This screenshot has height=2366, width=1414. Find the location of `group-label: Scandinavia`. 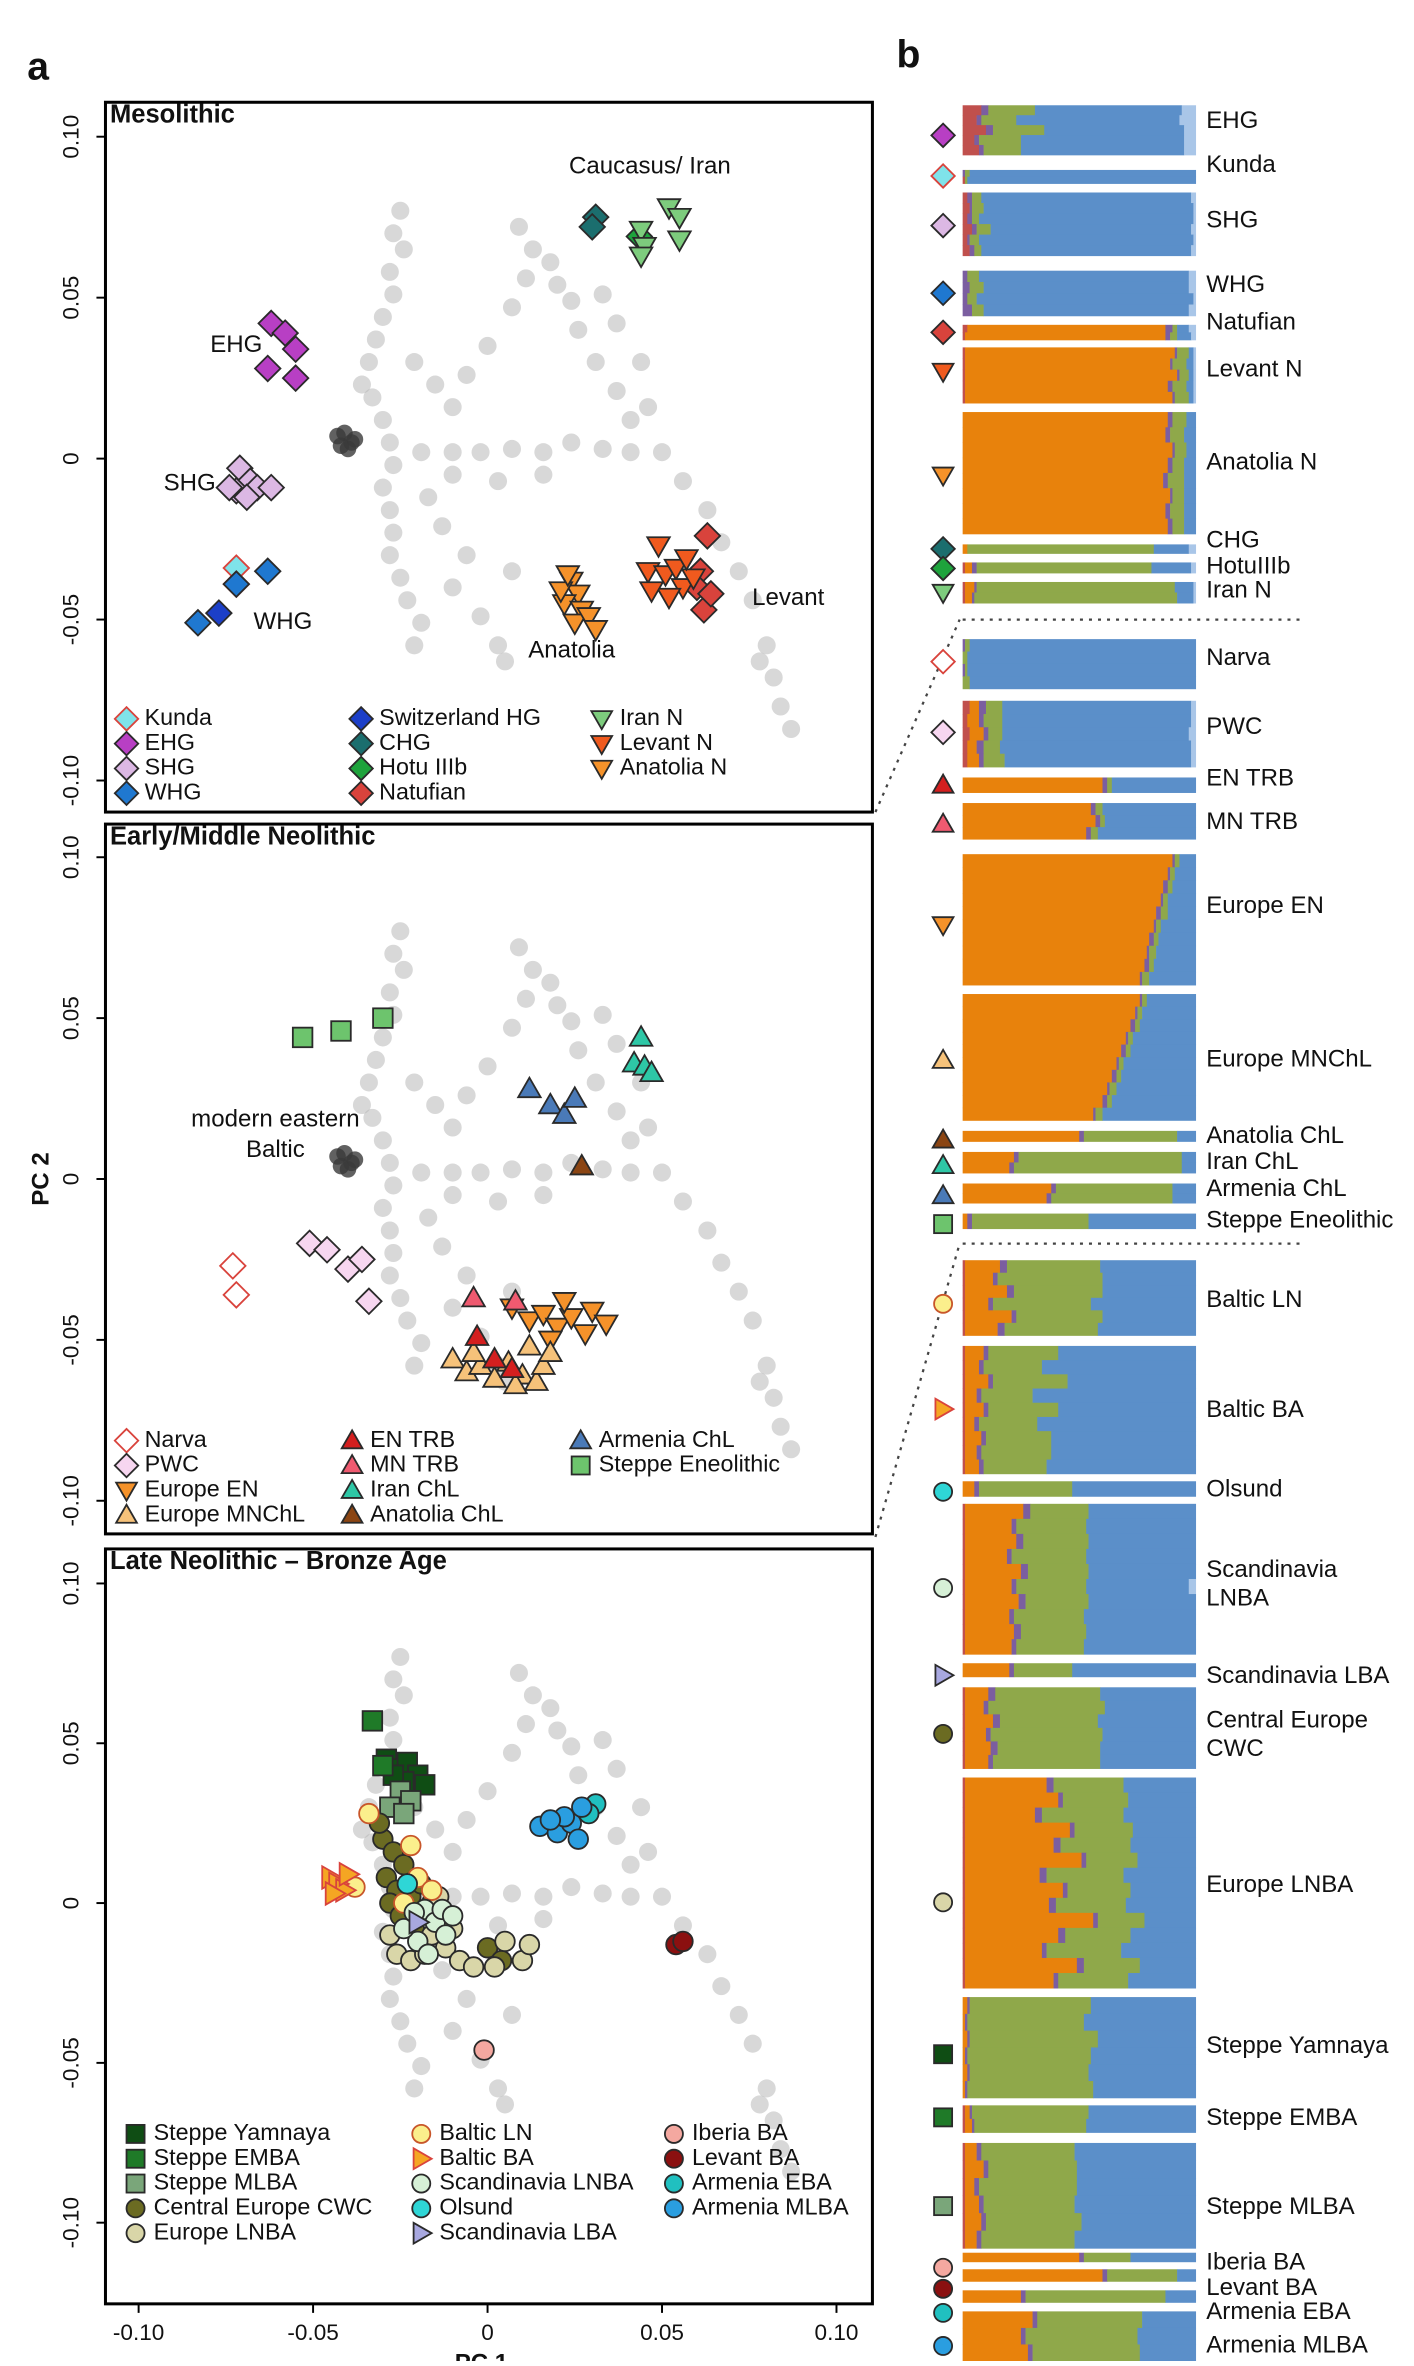

group-label: Scandinavia is located at coordinates (1272, 1569).